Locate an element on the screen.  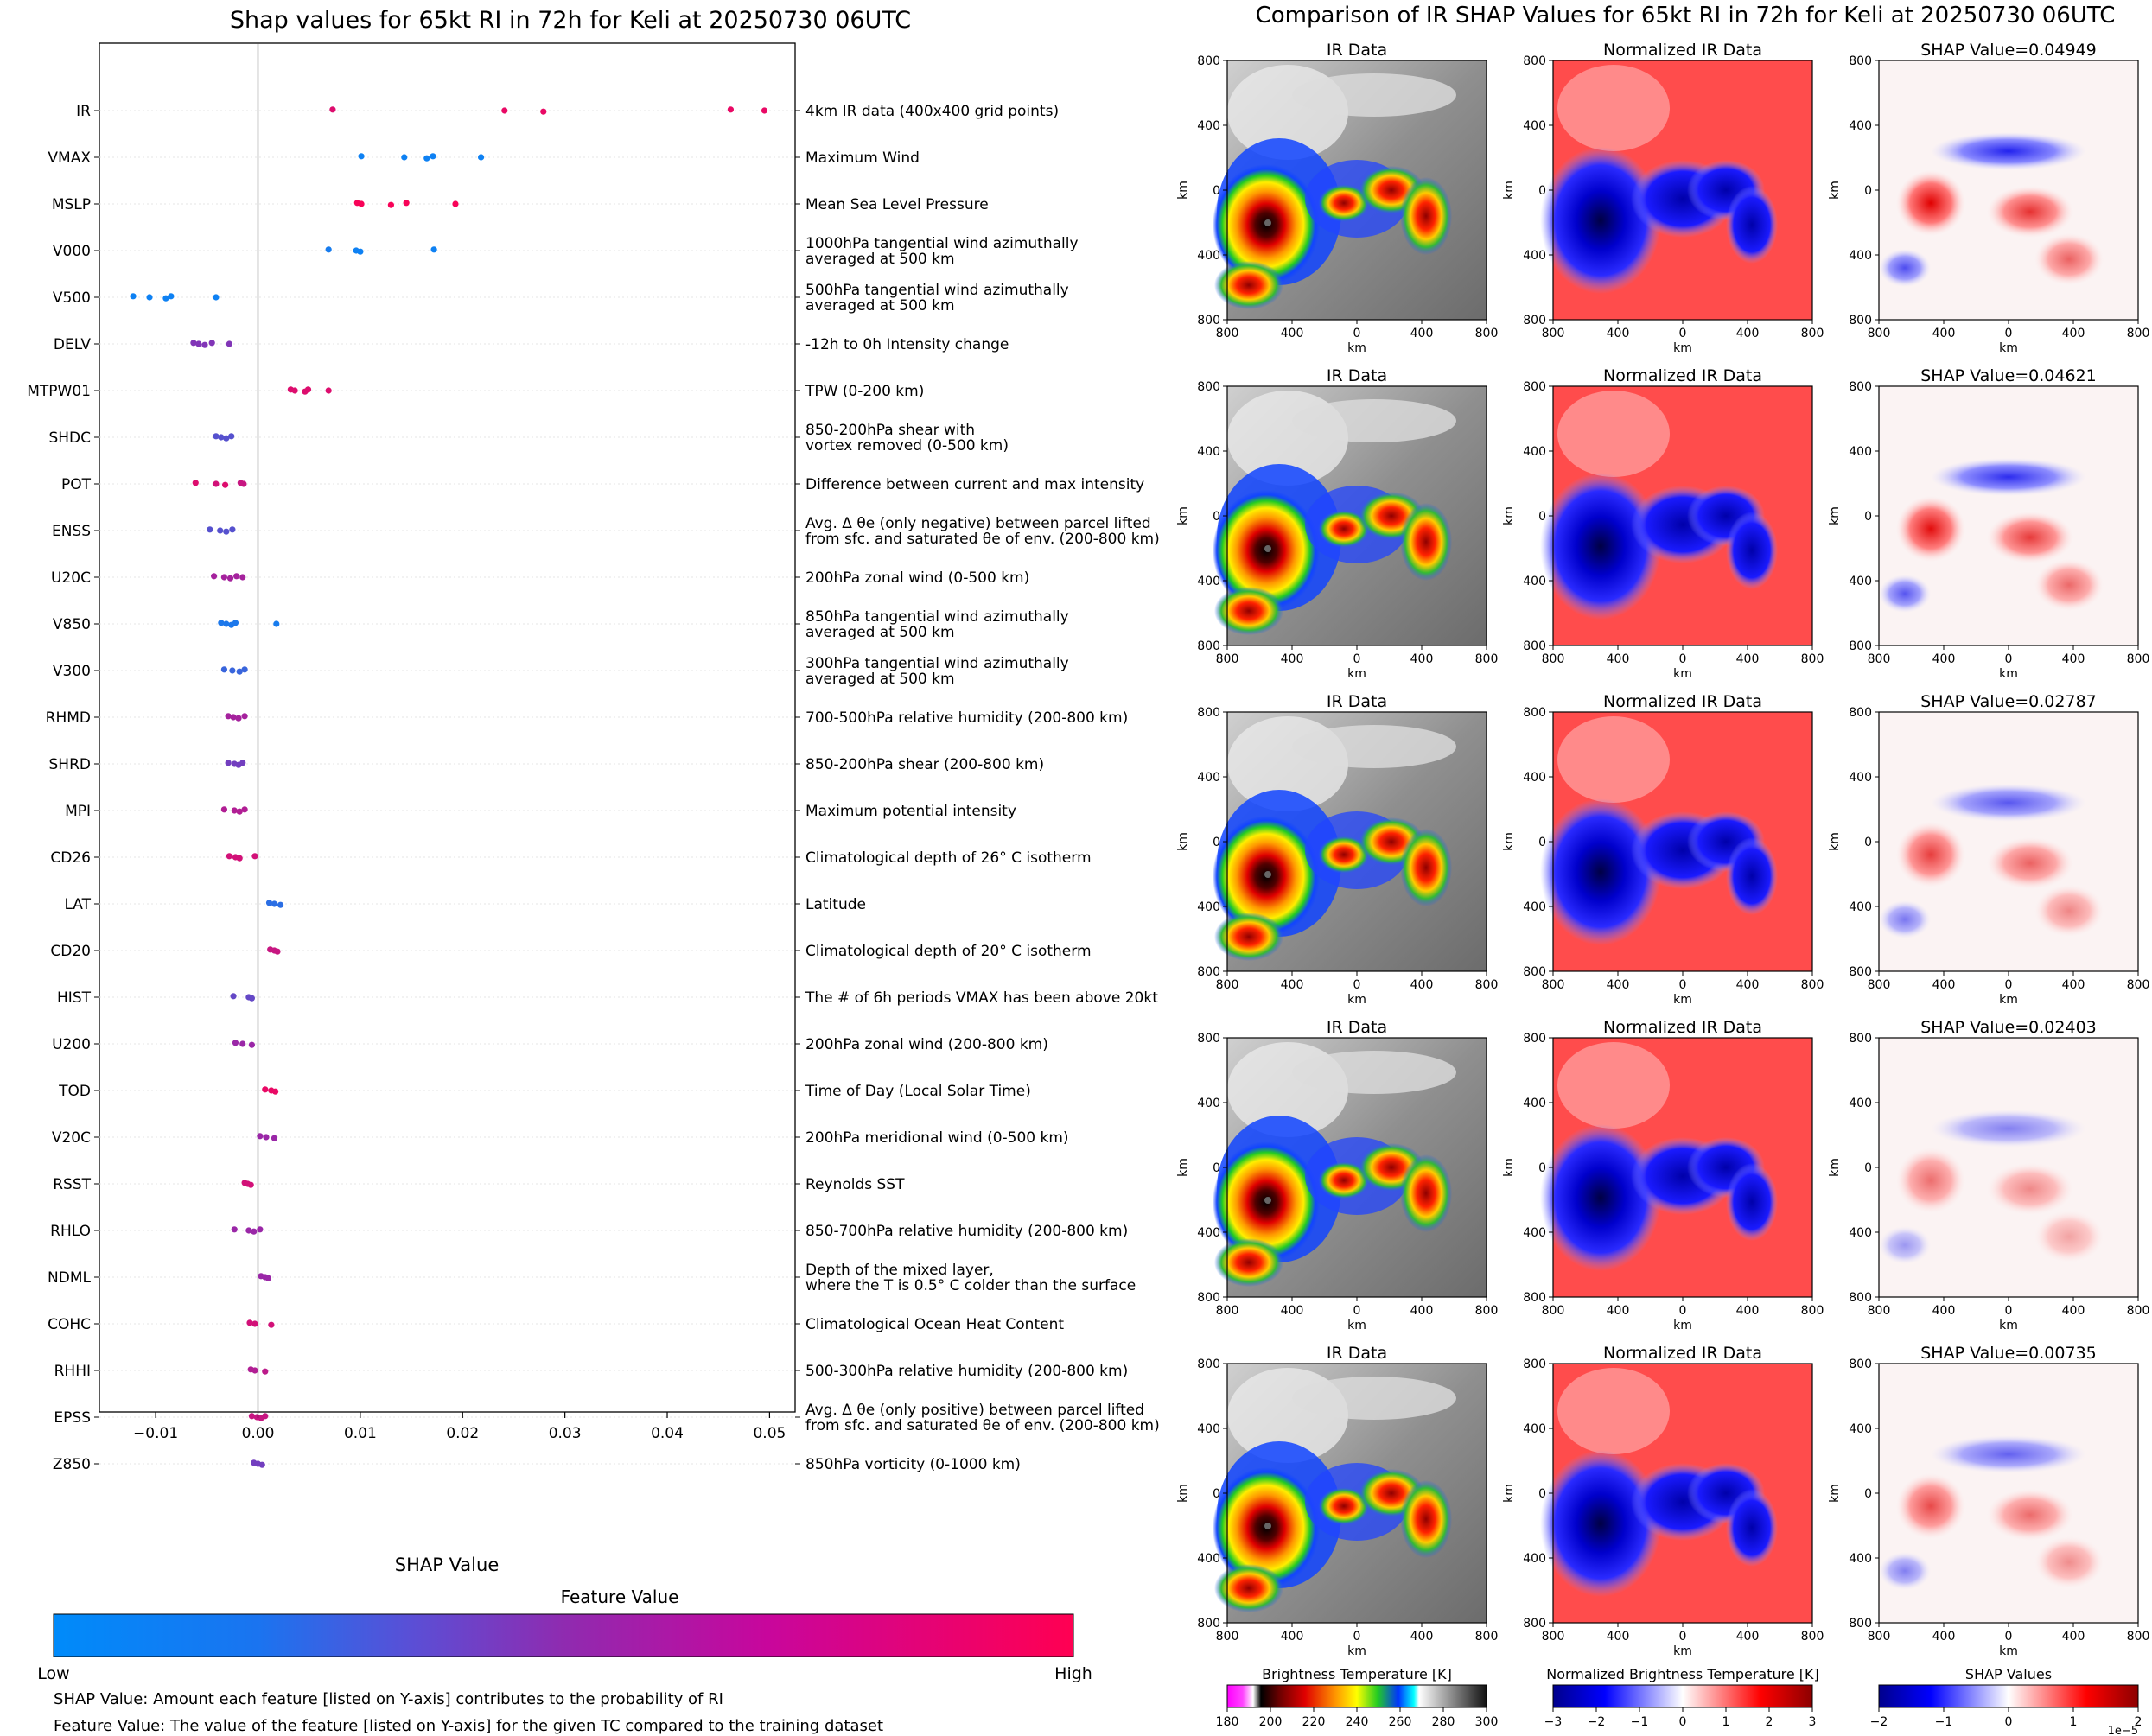
norm-cell is located at coordinates (1752, 550).